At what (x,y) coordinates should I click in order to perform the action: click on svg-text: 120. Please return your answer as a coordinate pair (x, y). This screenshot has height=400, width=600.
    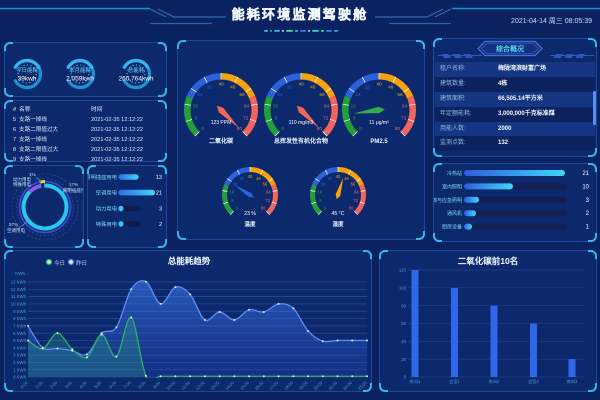
    Looking at the image, I should click on (403, 270).